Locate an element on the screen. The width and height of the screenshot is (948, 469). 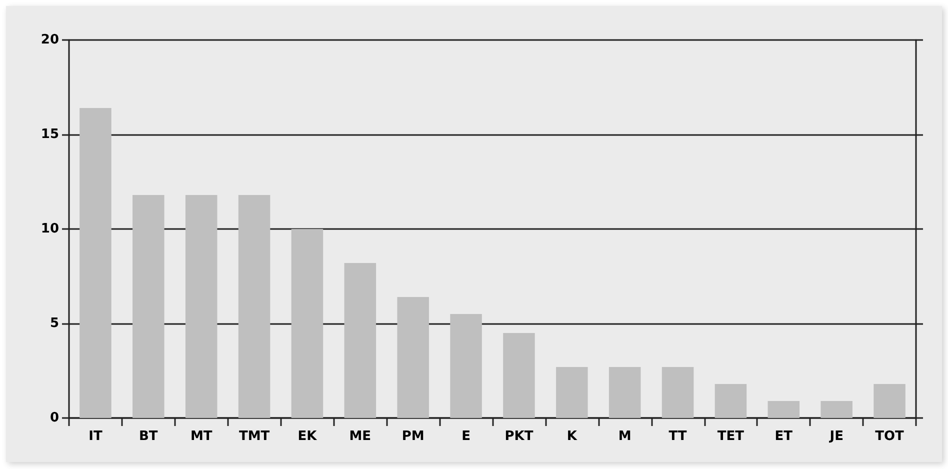
x-tick-label: PM is located at coordinates (413, 436).